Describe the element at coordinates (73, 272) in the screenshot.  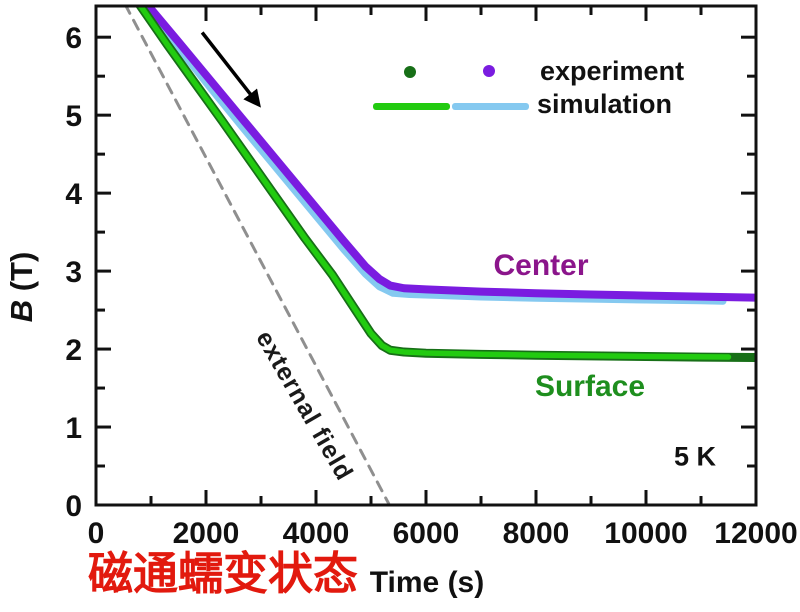
I see `svg-text: 3` at that location.